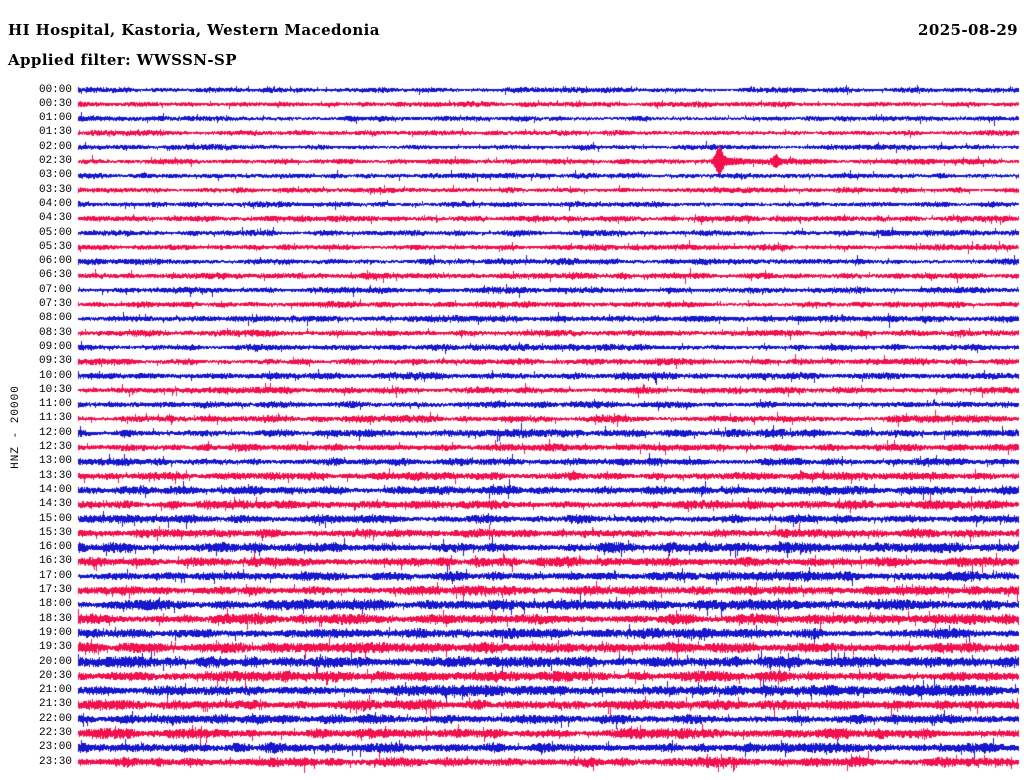 This screenshot has width=1024, height=780. I want to click on row-time-label: 03:00, so click(55, 175).